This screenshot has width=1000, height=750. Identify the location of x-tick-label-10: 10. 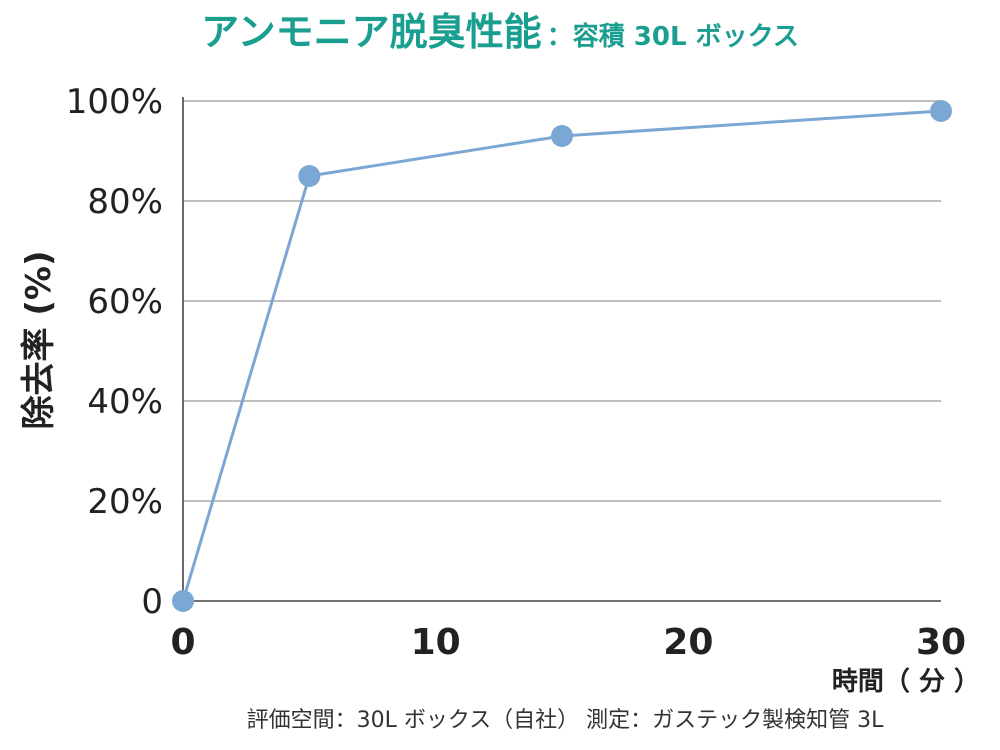
(436, 642).